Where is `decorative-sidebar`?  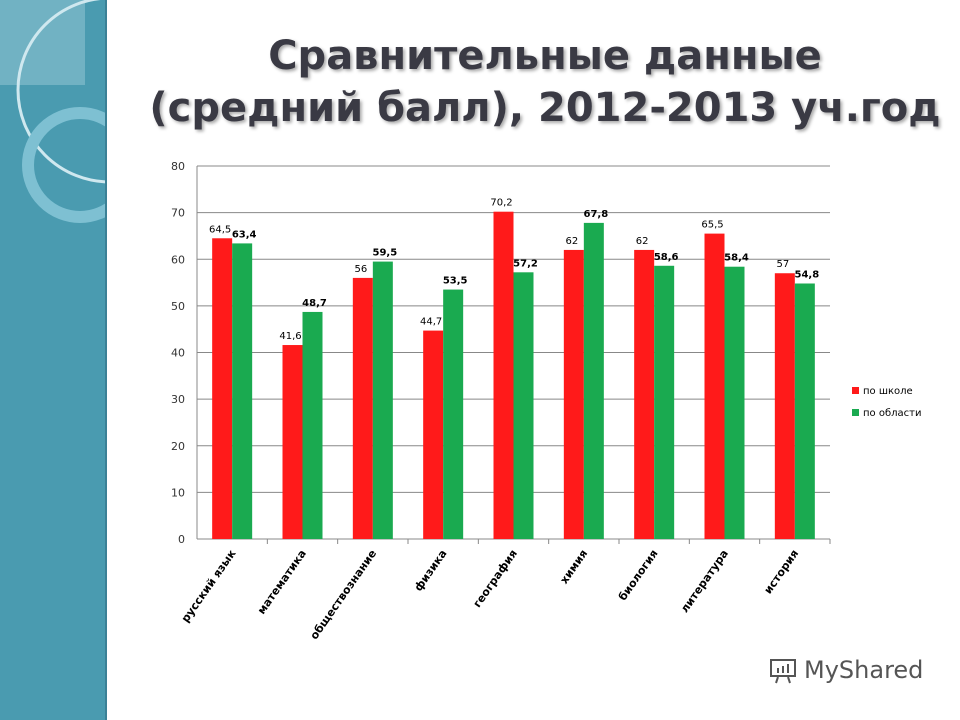
decorative-sidebar is located at coordinates (53, 360).